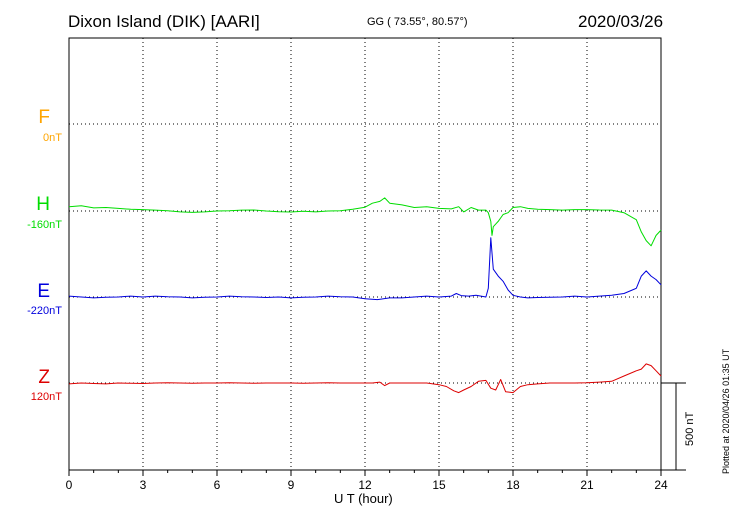 Image resolution: width=730 pixels, height=520 pixels. I want to click on x-tick-label: 21, so click(587, 485).